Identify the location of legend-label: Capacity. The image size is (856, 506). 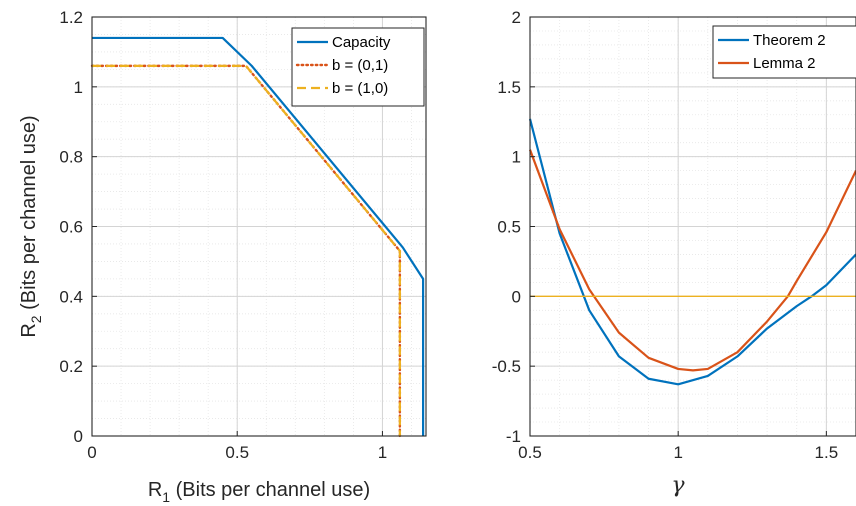
(361, 42).